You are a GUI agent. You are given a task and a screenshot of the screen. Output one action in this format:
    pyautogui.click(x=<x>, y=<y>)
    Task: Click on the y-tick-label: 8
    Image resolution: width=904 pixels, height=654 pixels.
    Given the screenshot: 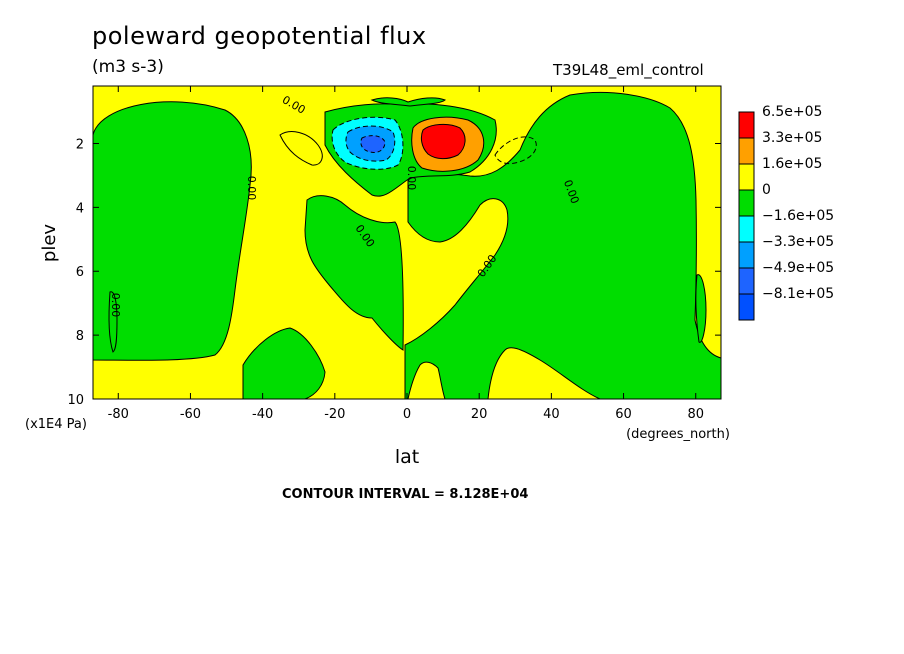 What is the action you would take?
    pyautogui.click(x=80, y=336)
    